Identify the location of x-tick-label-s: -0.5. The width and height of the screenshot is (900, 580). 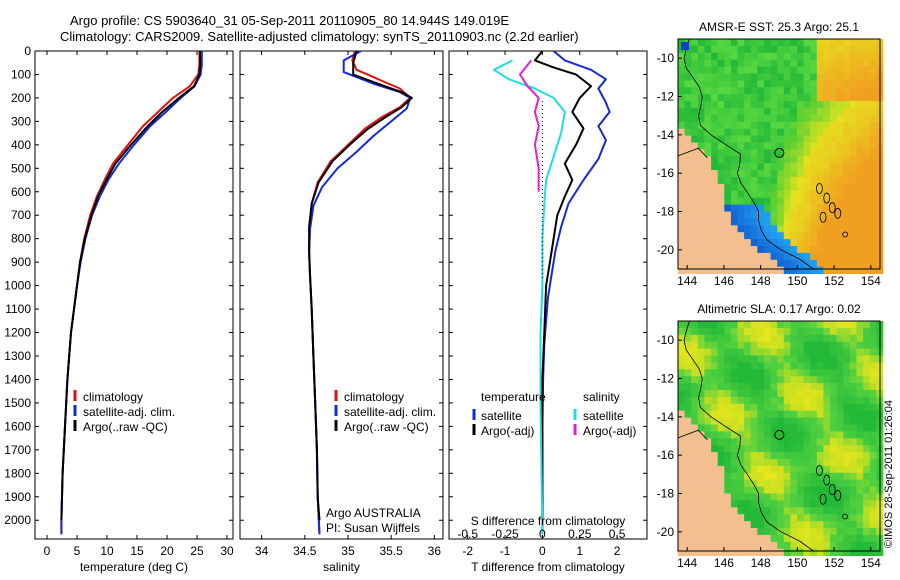
(467, 534).